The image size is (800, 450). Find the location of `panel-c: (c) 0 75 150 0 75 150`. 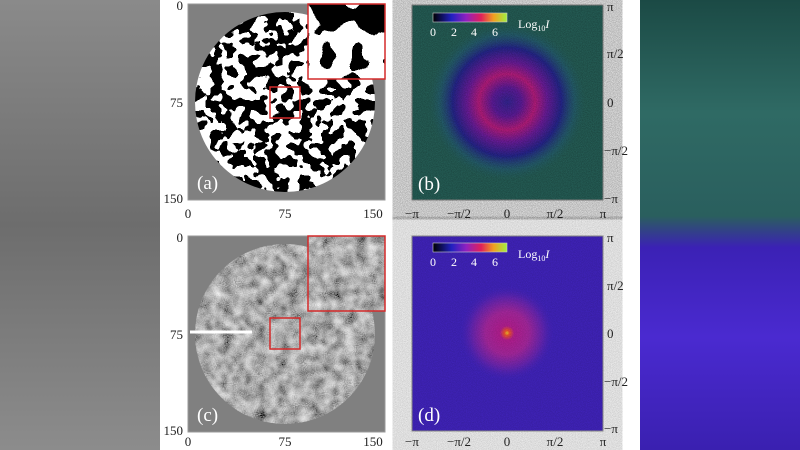

panel-c: (c) 0 75 150 0 75 150 is located at coordinates (275, 339).